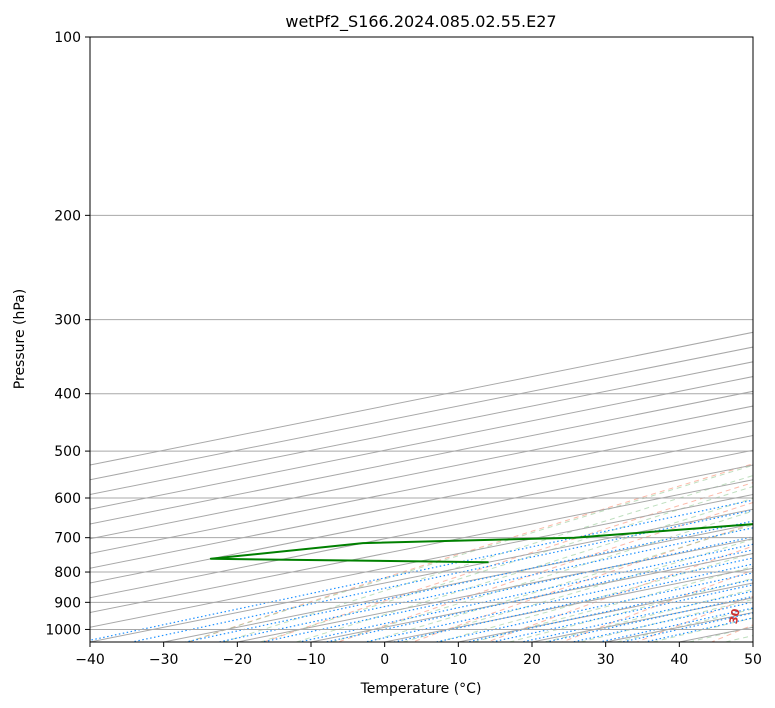 The image size is (775, 708). Describe the element at coordinates (90, 660) in the screenshot. I see `x-tick-label: −40` at that location.